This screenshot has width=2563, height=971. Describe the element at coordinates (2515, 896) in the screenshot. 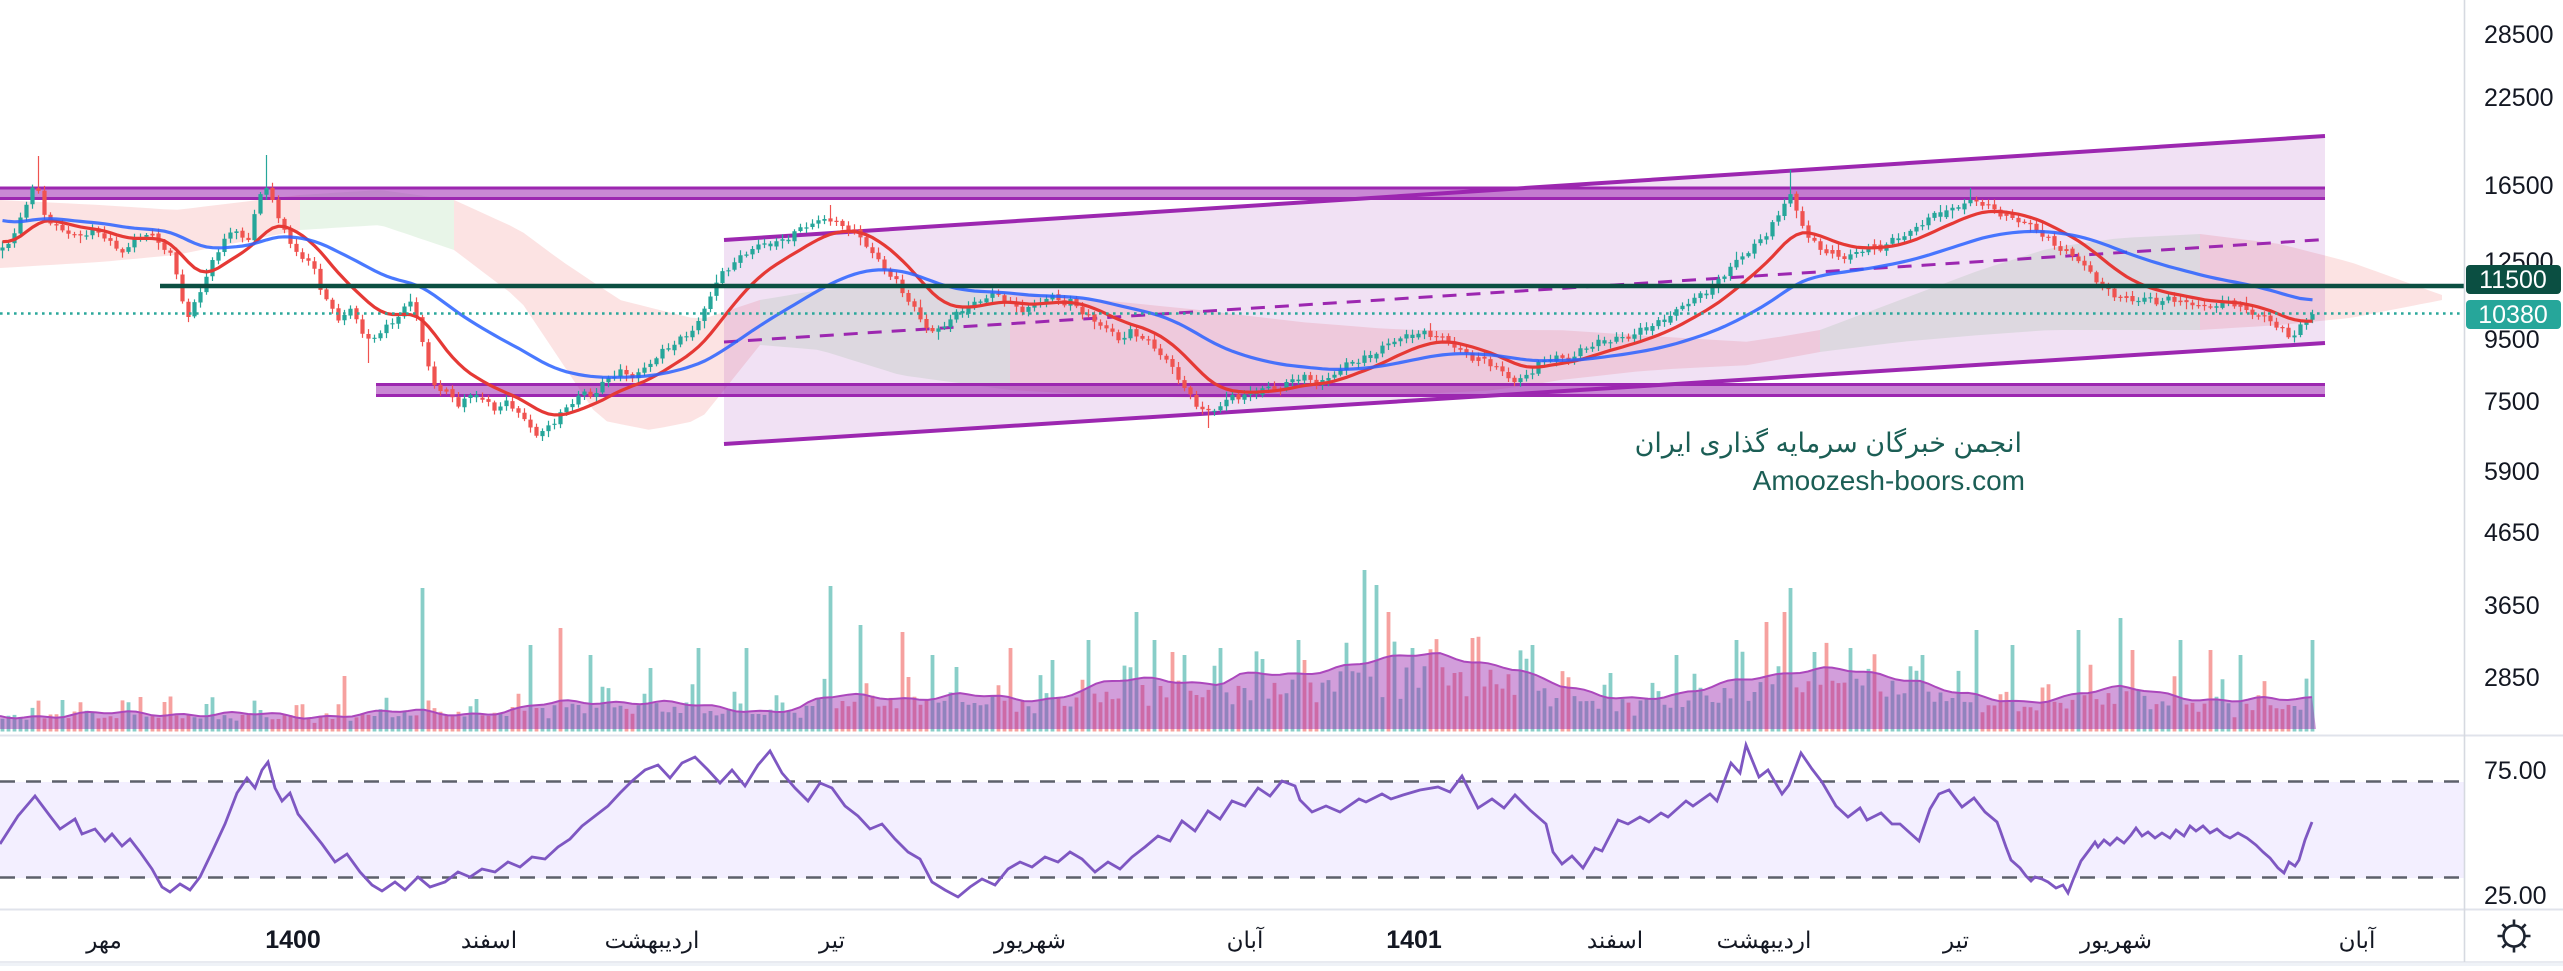

I see `svg-text: 25.00` at that location.